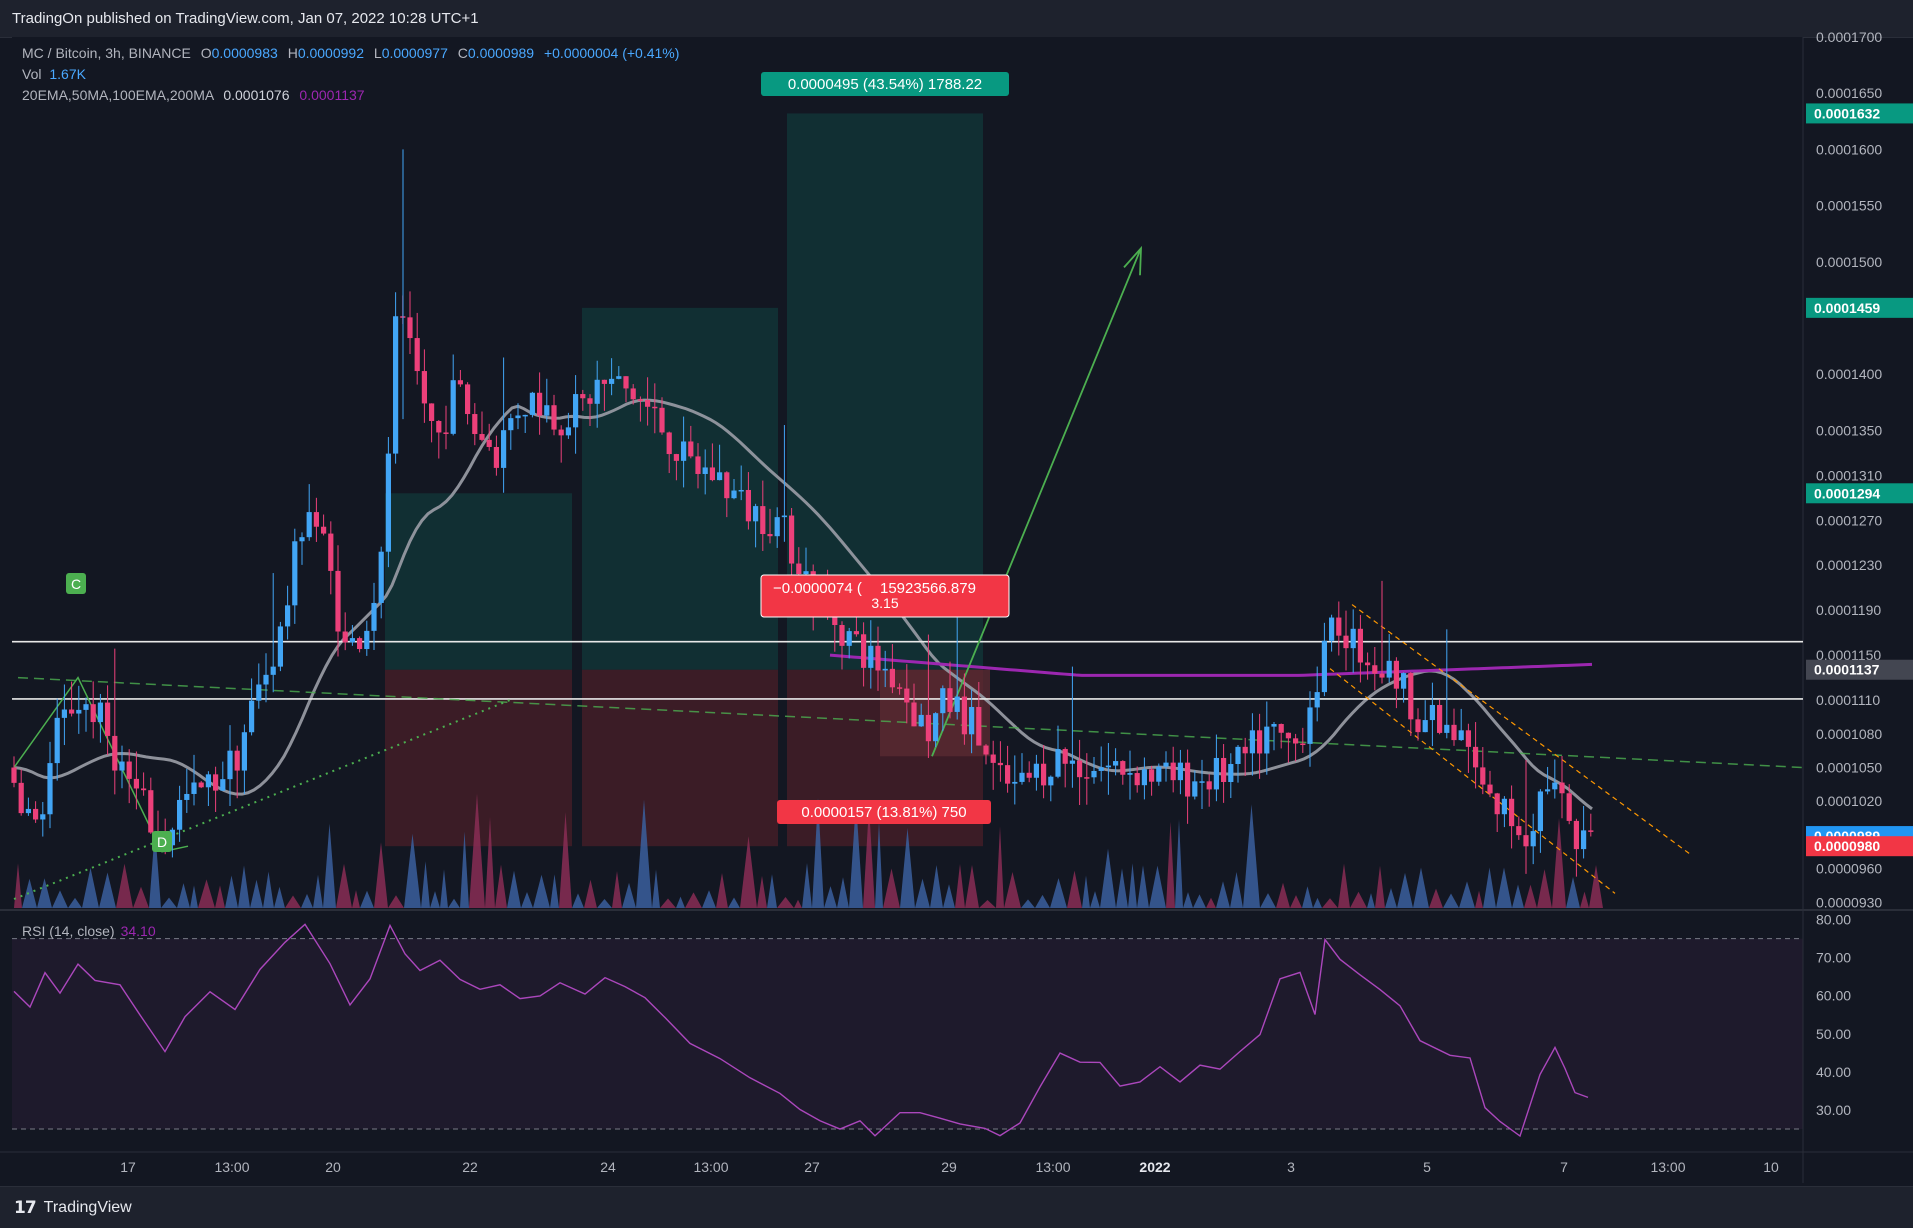 The image size is (1913, 1228). Describe the element at coordinates (106, 53) in the screenshot. I see `symbol-label: MC / Bitcoin, 3h, BINANCE` at that location.